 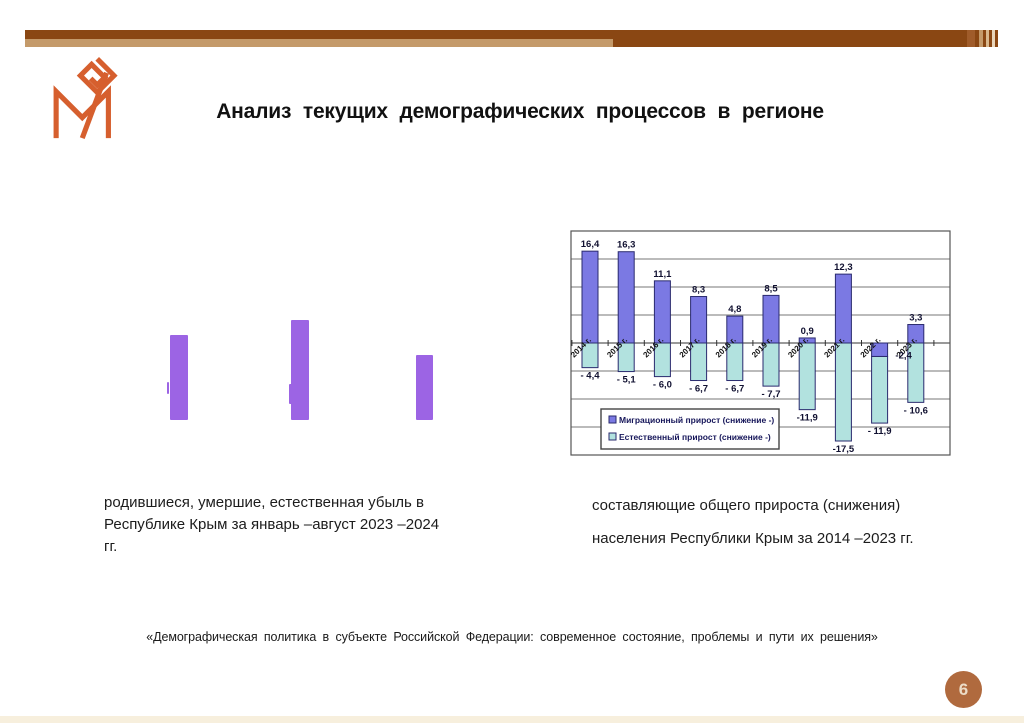 What do you see at coordinates (85, 98) in the screenshot?
I see `university-logo-icon` at bounding box center [85, 98].